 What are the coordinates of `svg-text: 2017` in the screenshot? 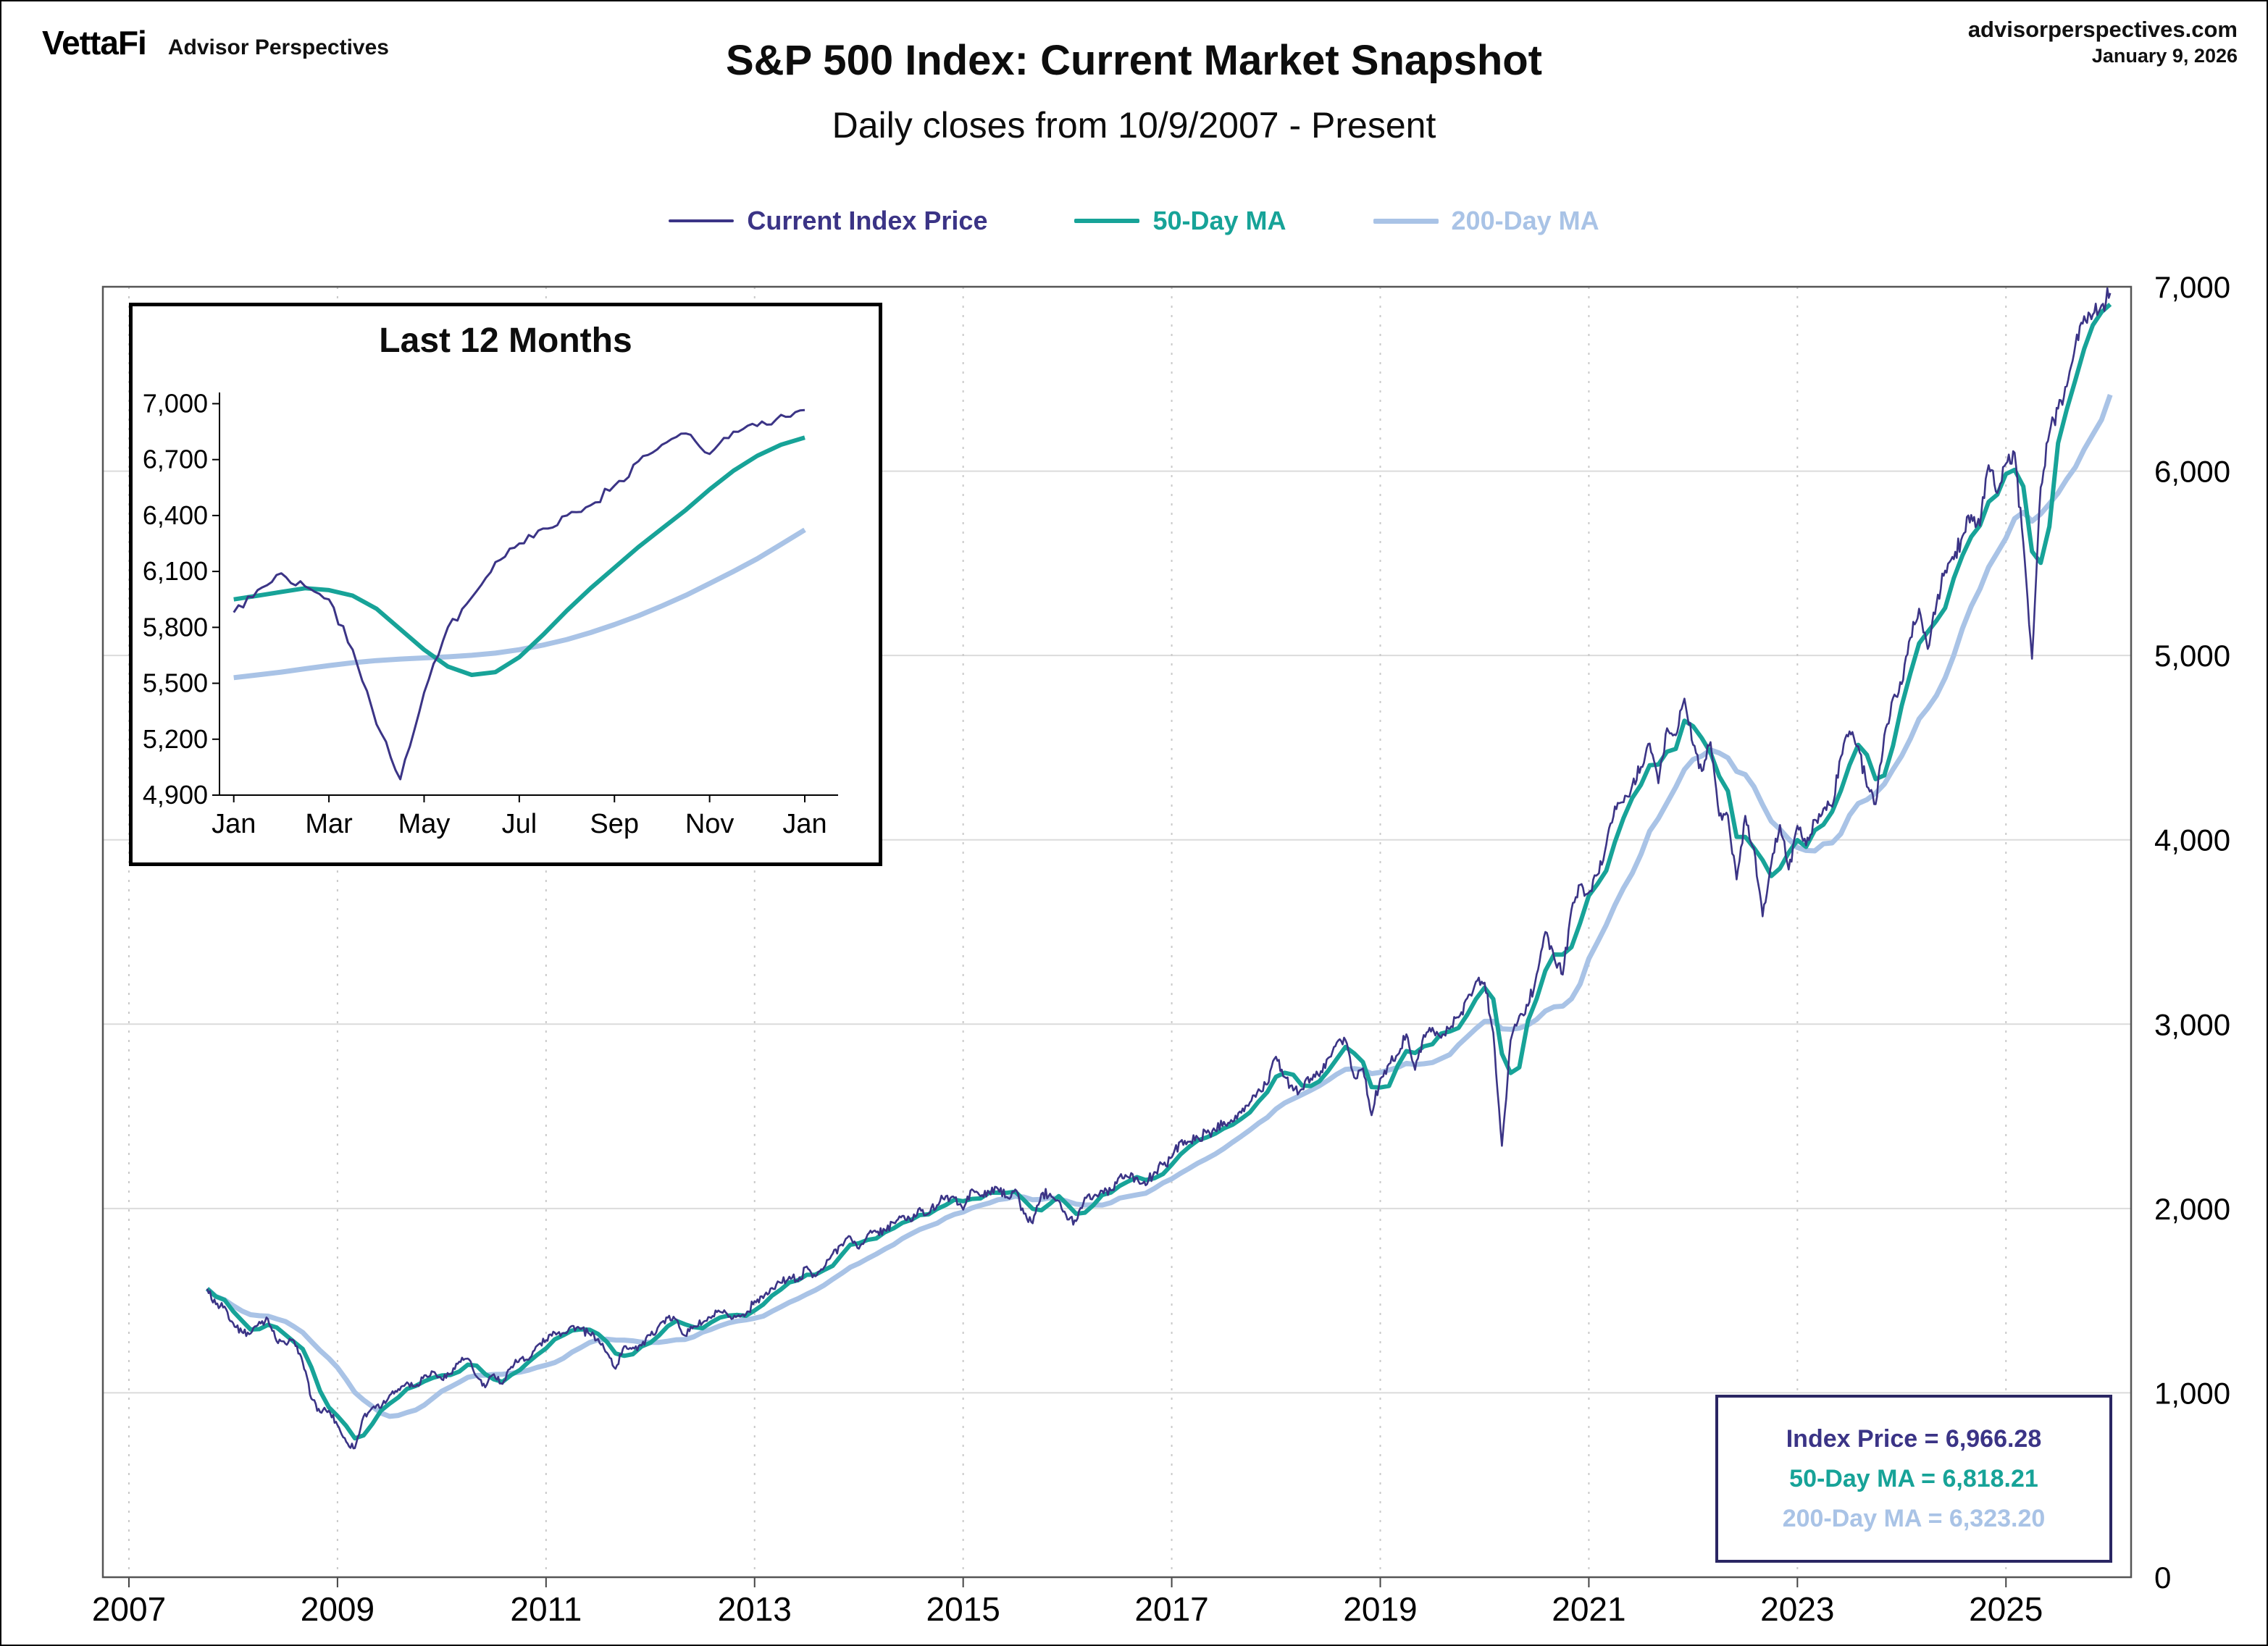 It's located at (1171, 1609).